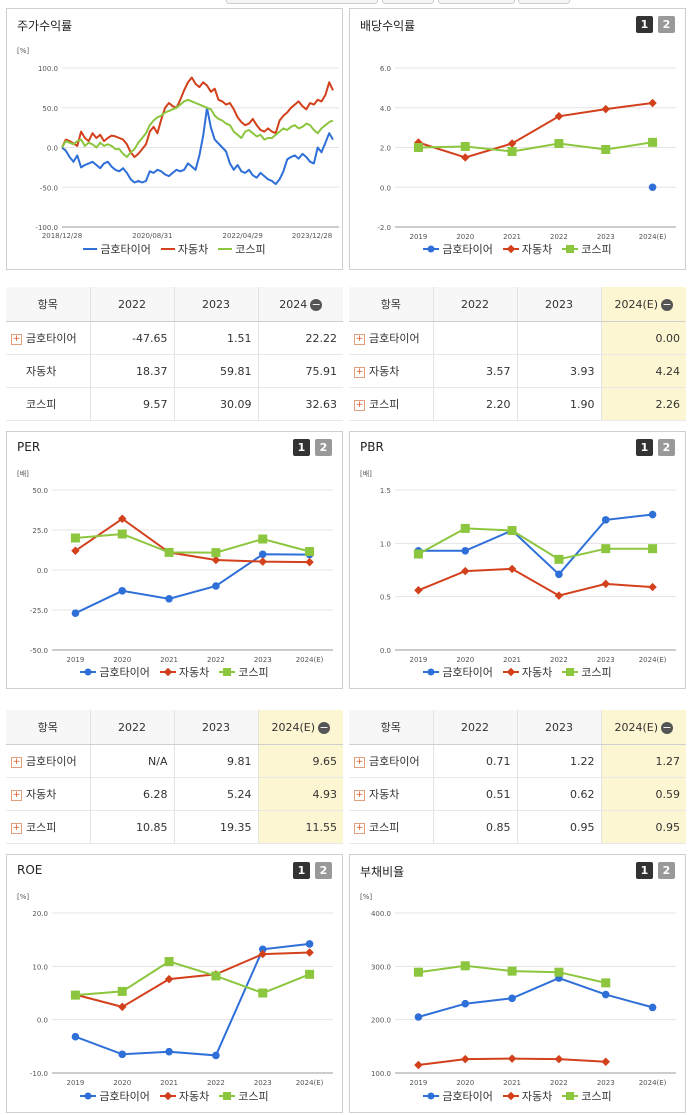 The height and width of the screenshot is (1115, 691). Describe the element at coordinates (216, 404) in the screenshot. I see `cell: 30.09` at that location.